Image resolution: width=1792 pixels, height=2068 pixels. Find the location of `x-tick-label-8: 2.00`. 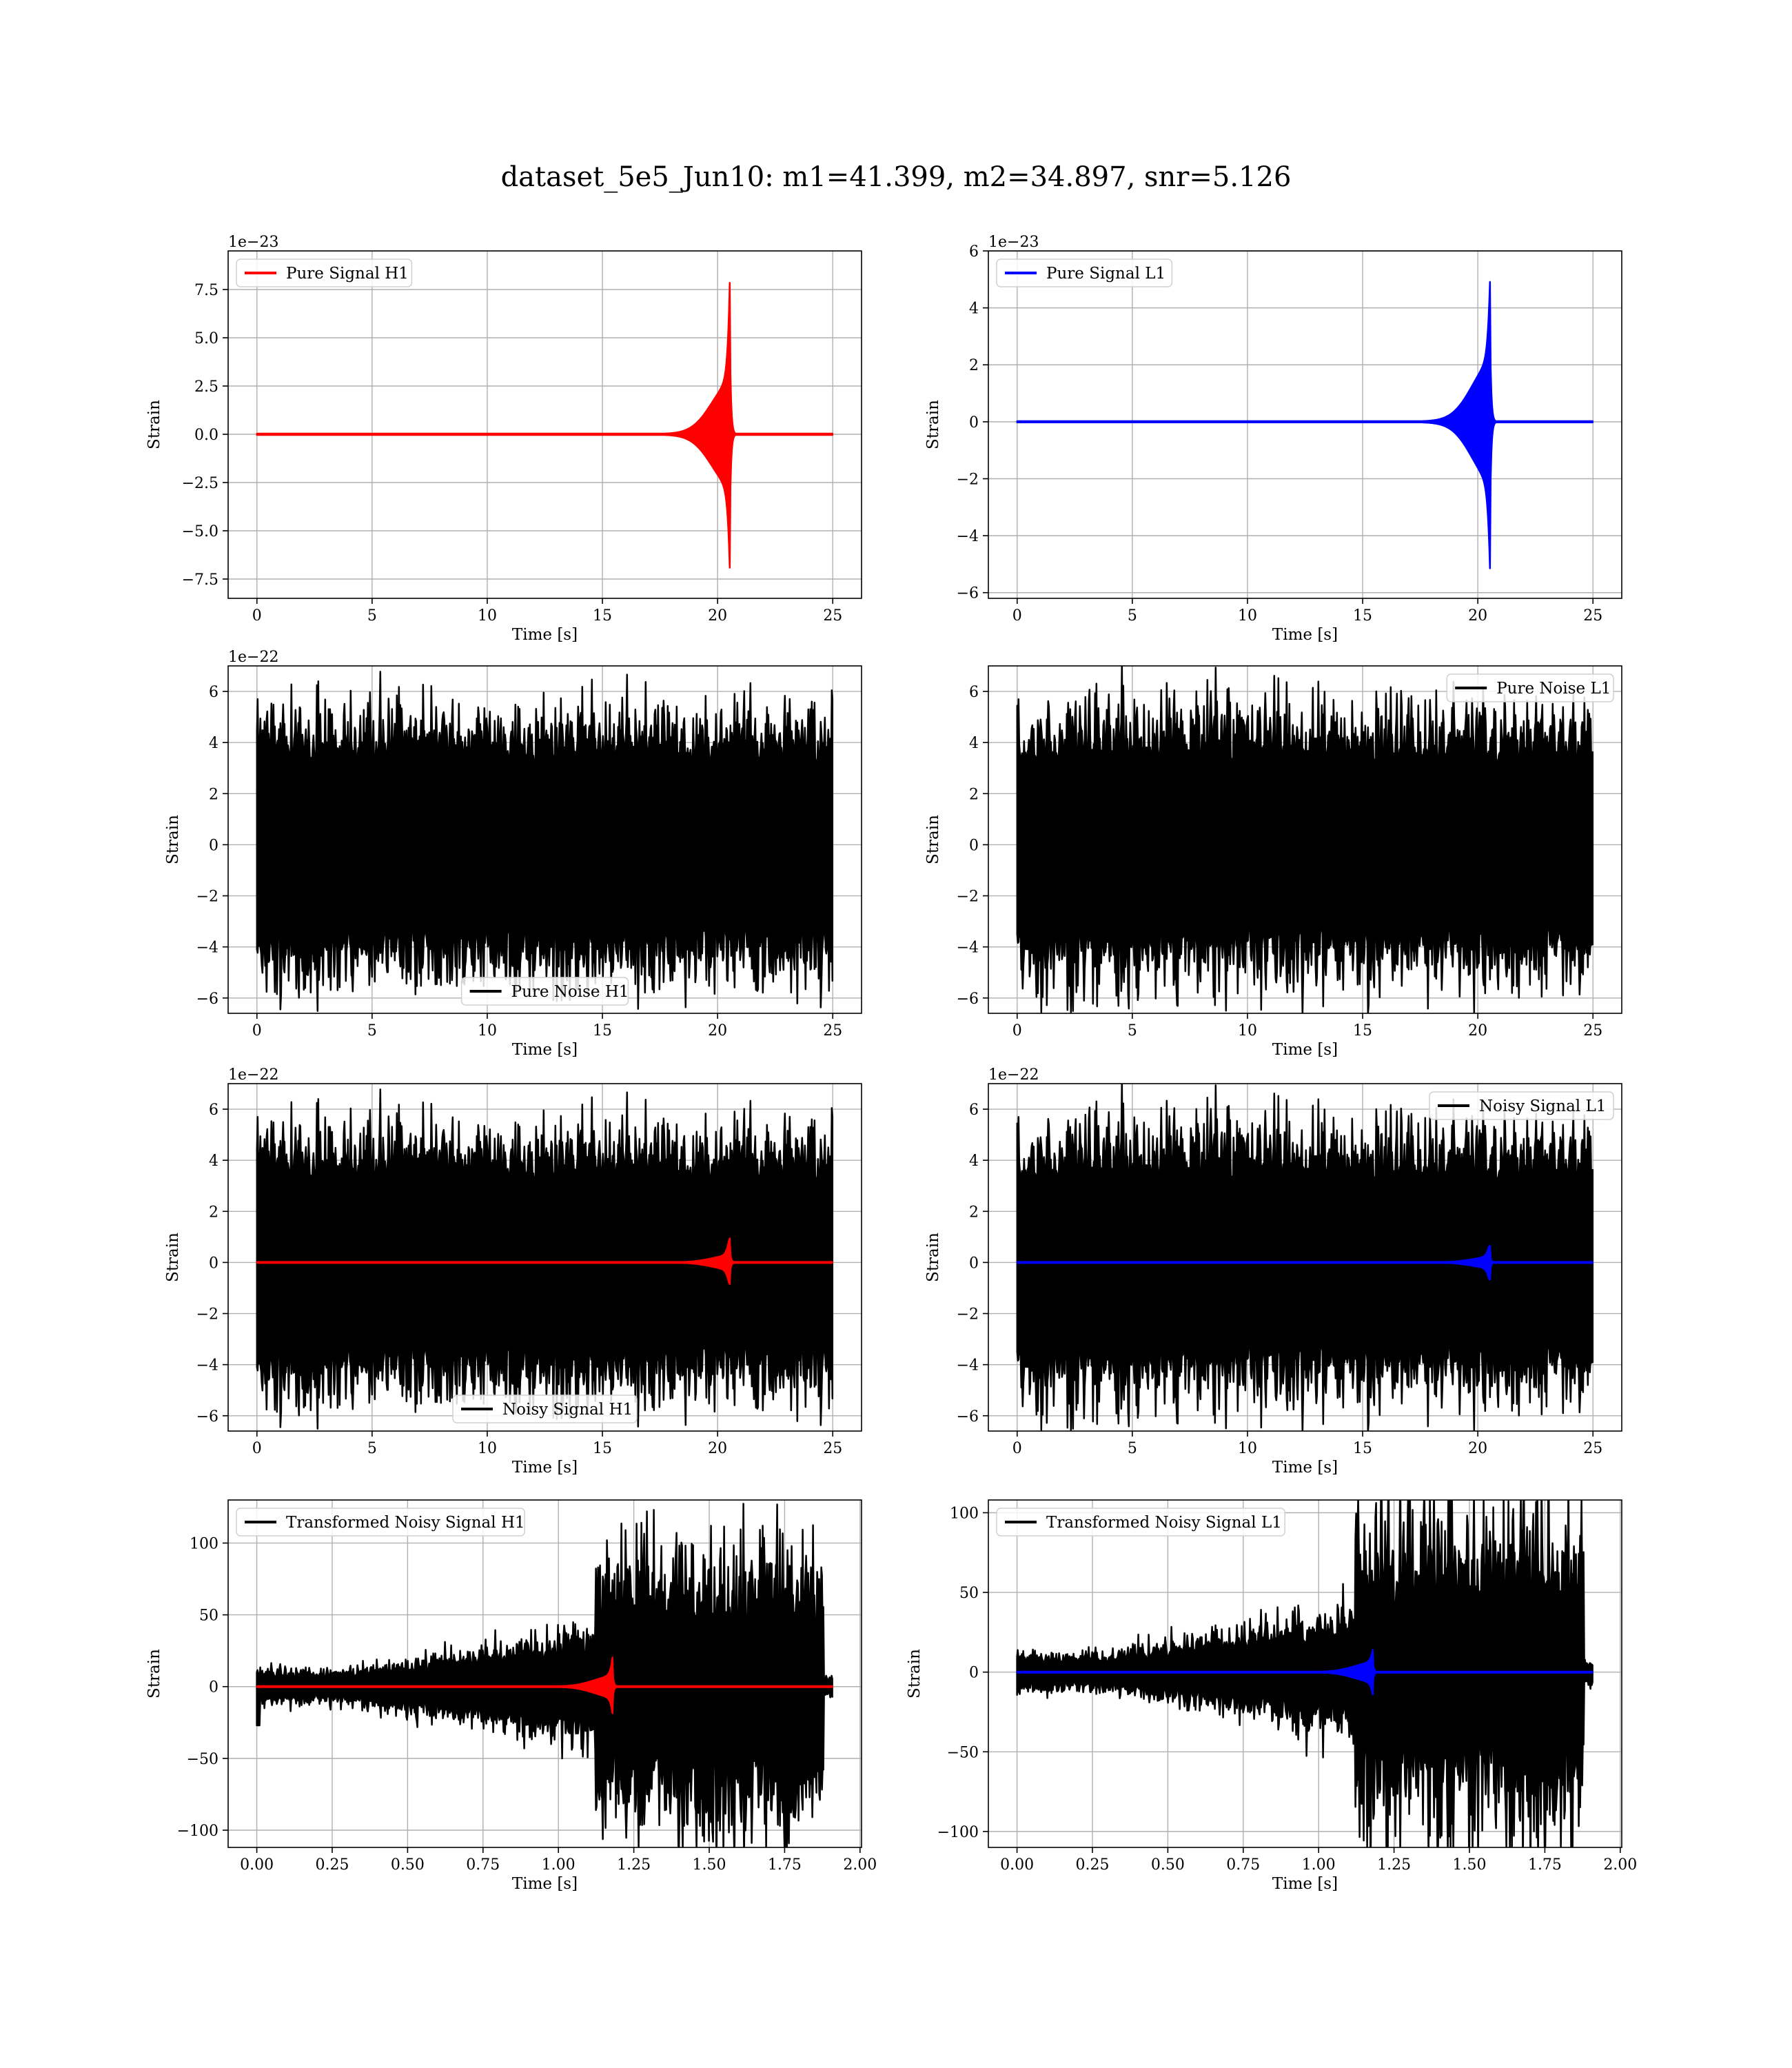

x-tick-label-8: 2.00 is located at coordinates (860, 1865).